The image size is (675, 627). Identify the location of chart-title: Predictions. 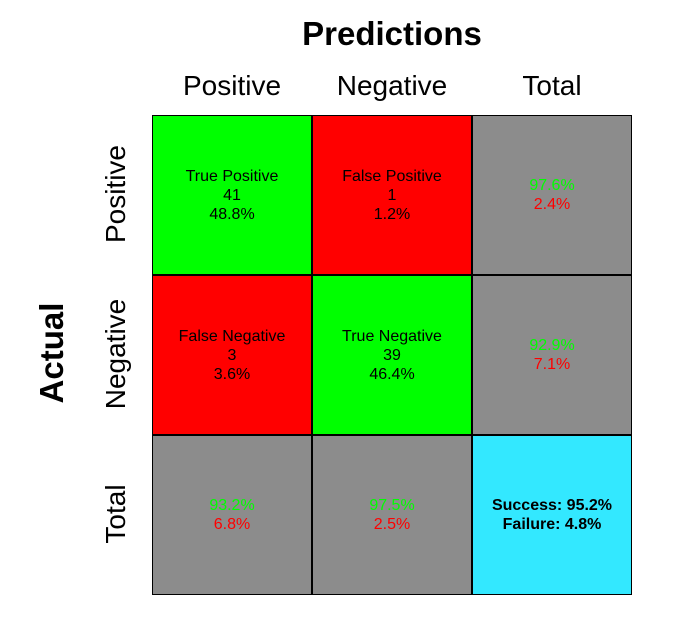
(392, 33).